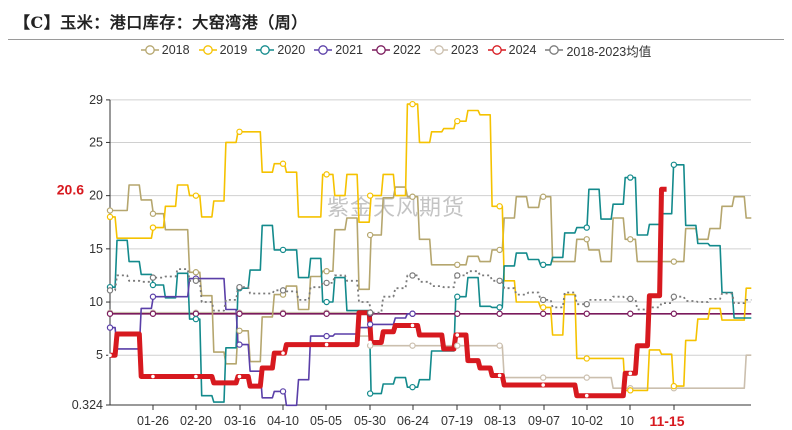 This screenshot has width=792, height=430. I want to click on x-tick-label: 03-16, so click(240, 421).